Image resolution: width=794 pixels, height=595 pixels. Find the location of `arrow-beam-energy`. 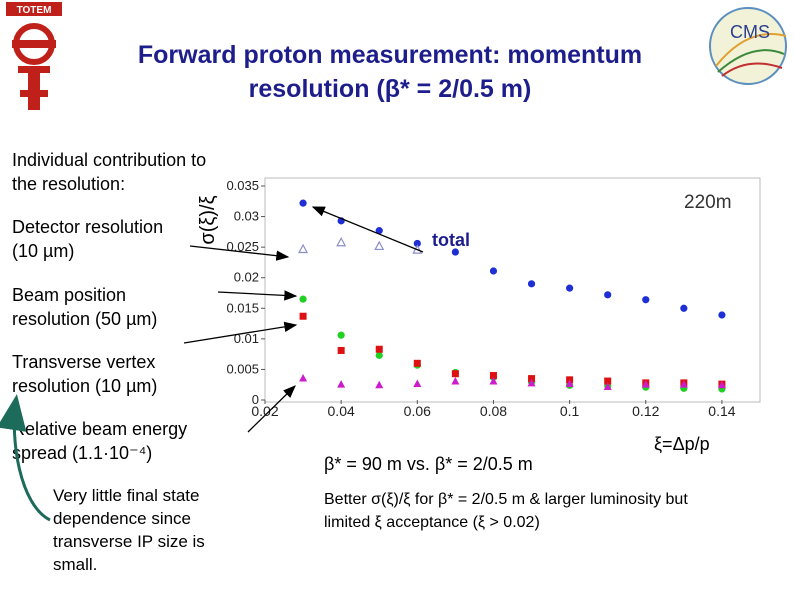

arrow-beam-energy is located at coordinates (271, 409).